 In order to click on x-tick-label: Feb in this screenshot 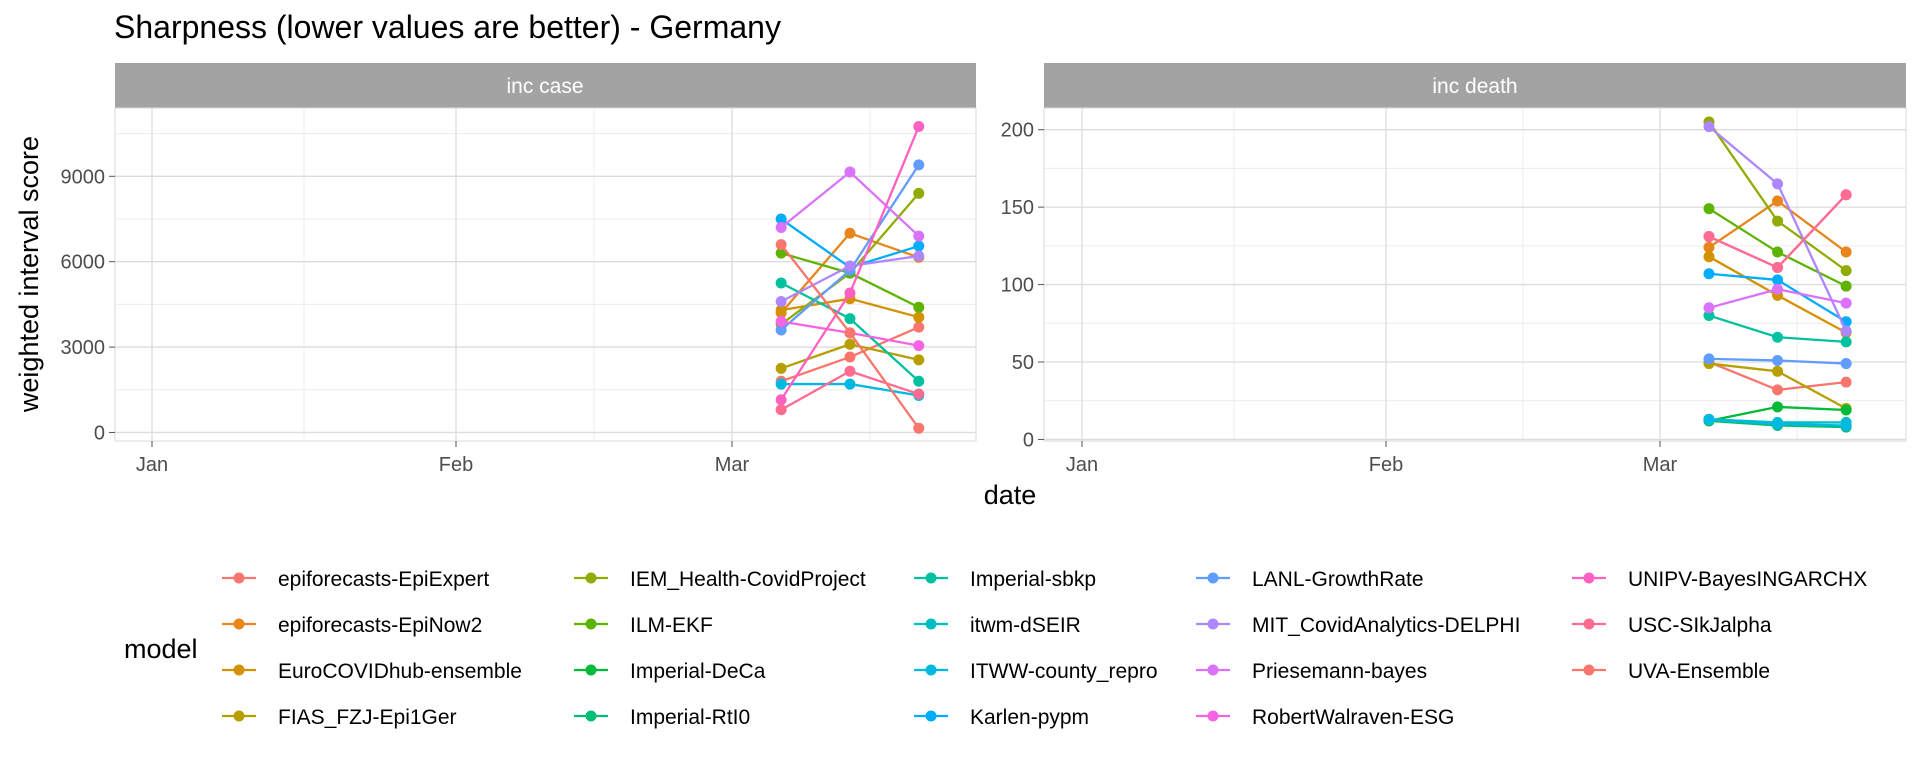, I will do `click(456, 465)`.